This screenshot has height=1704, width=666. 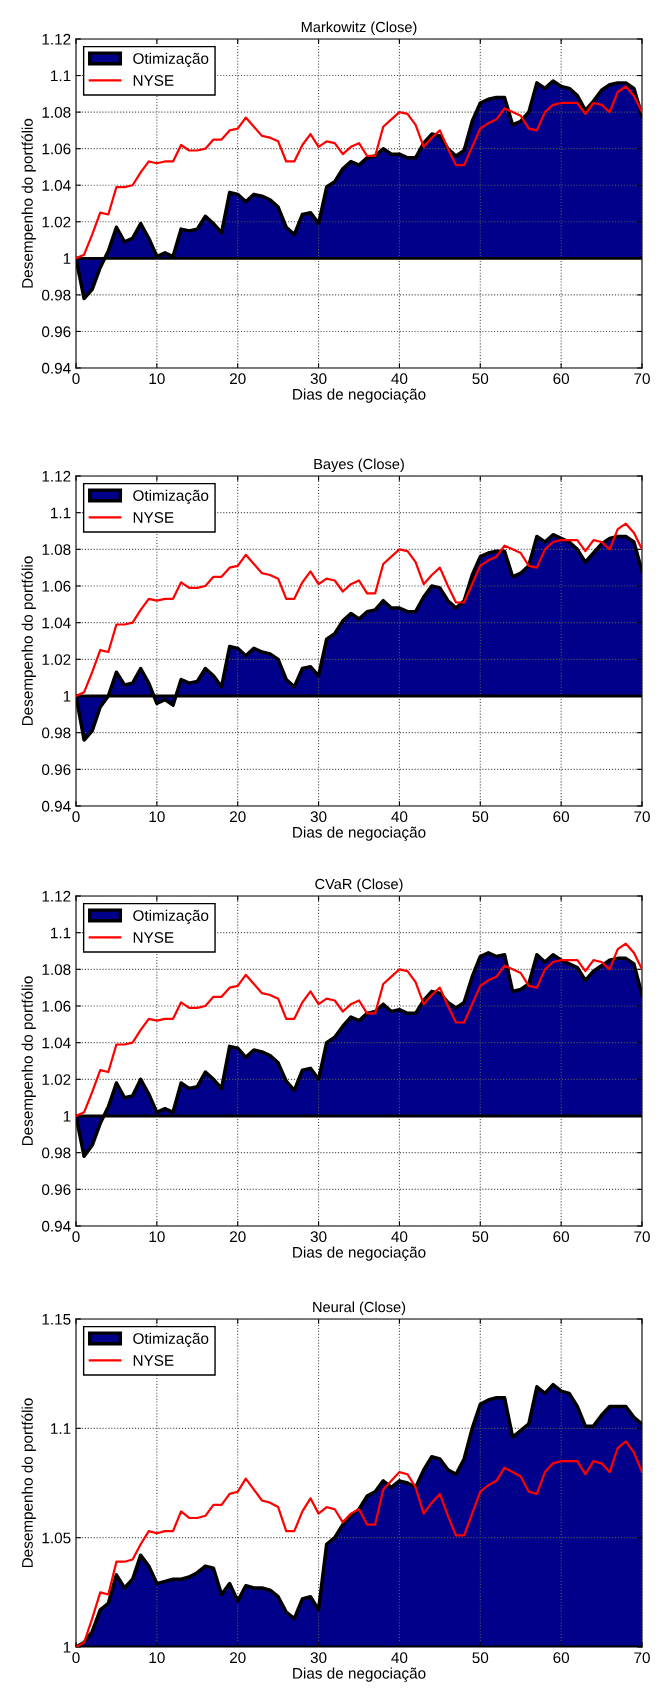 What do you see at coordinates (359, 465) in the screenshot?
I see `chart-title: Bayes (Close)` at bounding box center [359, 465].